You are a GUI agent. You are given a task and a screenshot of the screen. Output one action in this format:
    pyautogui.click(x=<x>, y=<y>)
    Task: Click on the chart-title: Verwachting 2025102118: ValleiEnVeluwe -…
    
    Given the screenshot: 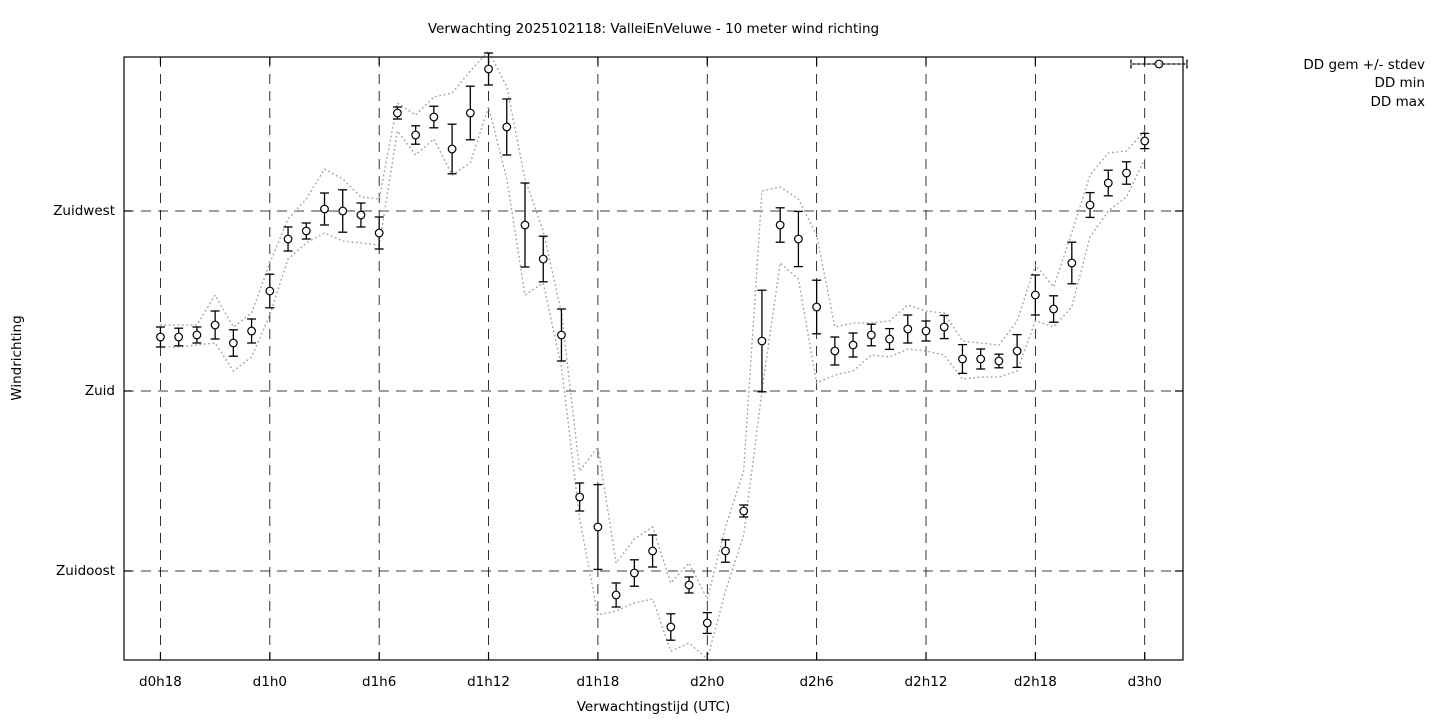 What is the action you would take?
    pyautogui.click(x=653, y=29)
    